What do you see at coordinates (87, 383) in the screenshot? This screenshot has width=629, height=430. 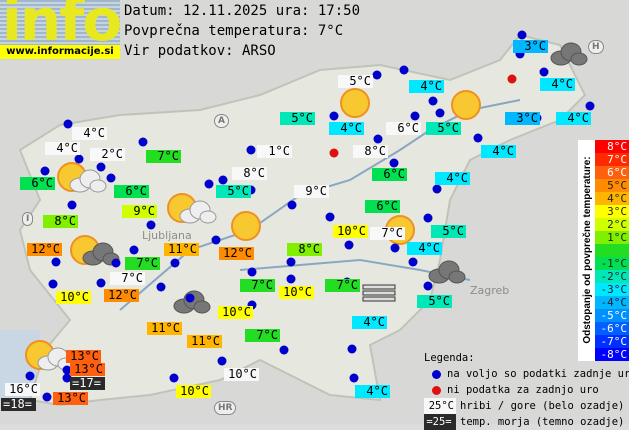 I see `station-temperature: =17=` at bounding box center [87, 383].